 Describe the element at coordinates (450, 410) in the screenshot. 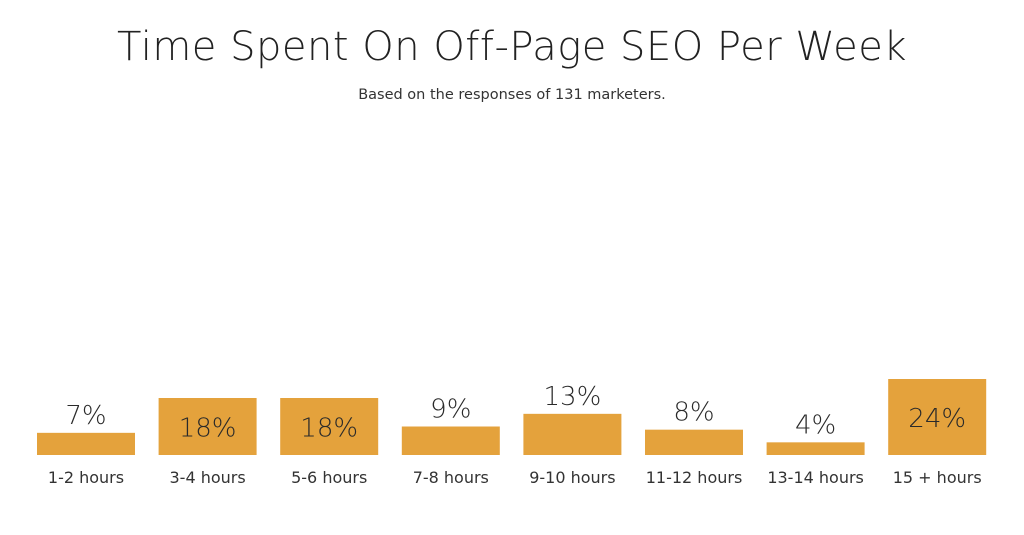

I see `bar-value-label-4: 9%` at that location.